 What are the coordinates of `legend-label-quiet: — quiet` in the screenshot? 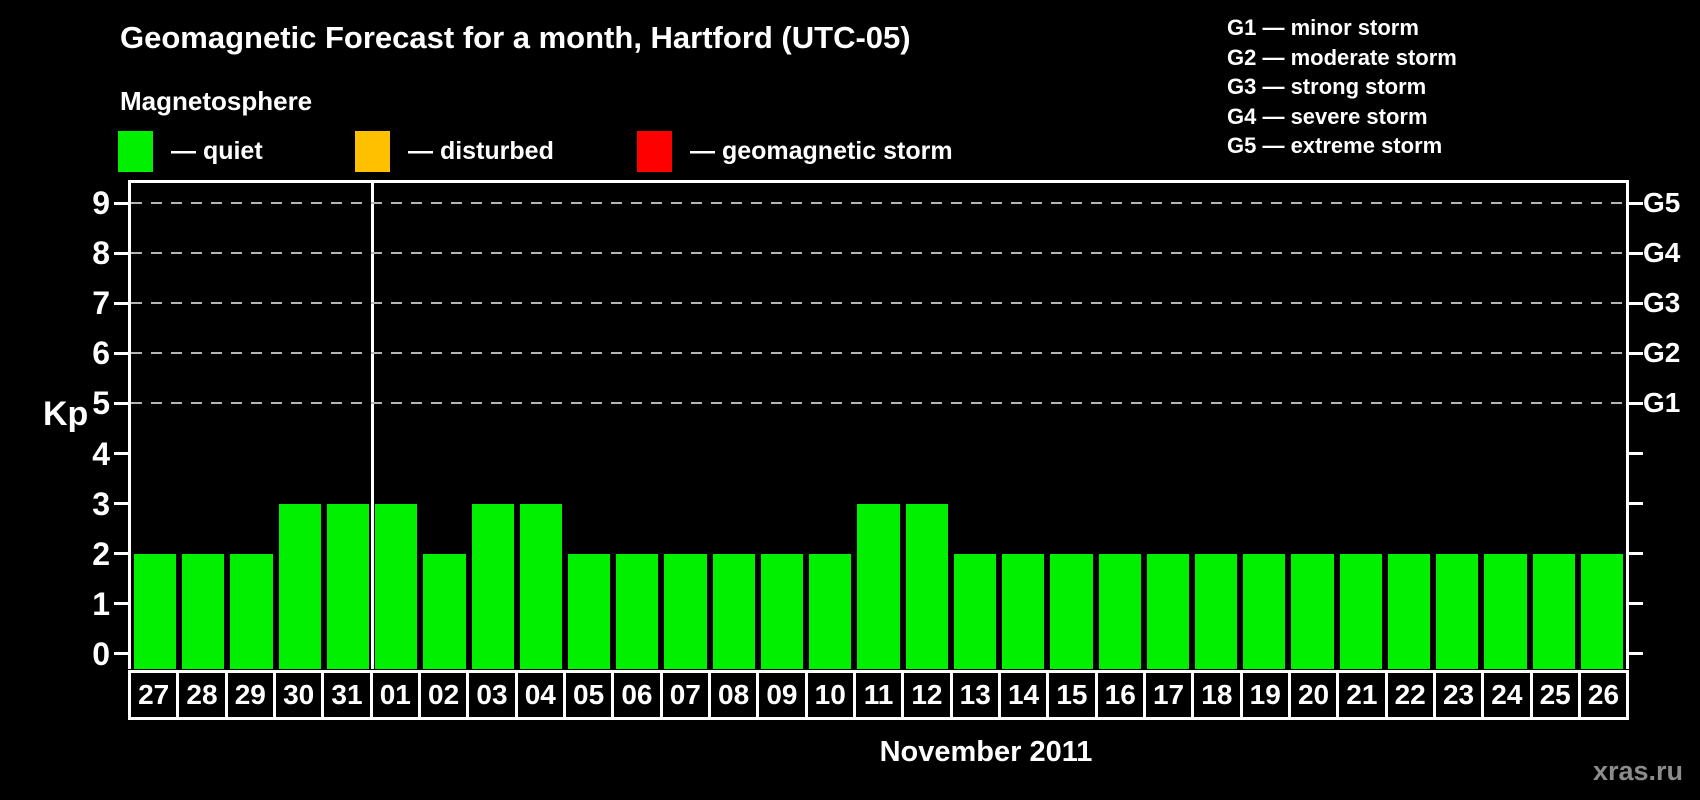 It's located at (217, 150).